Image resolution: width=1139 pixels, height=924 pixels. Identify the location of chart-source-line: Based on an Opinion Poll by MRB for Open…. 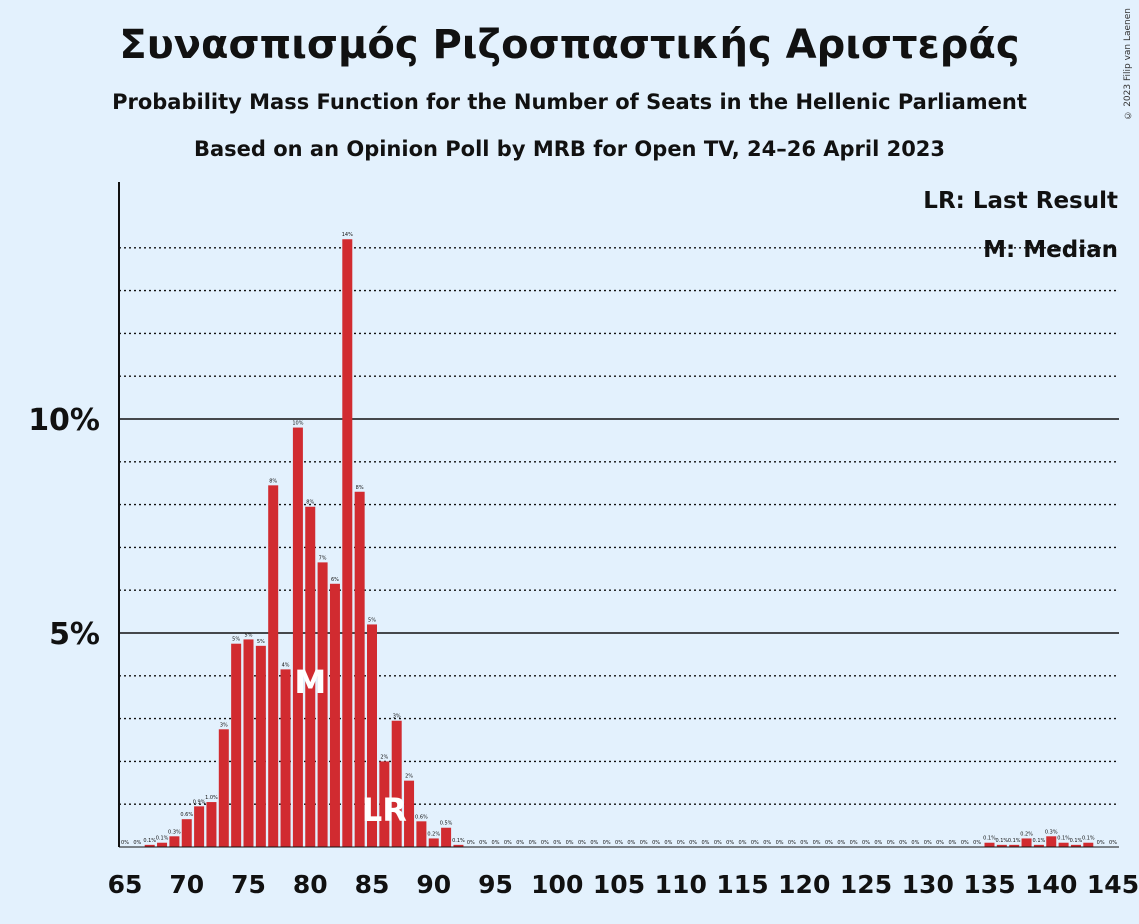
(569, 149).